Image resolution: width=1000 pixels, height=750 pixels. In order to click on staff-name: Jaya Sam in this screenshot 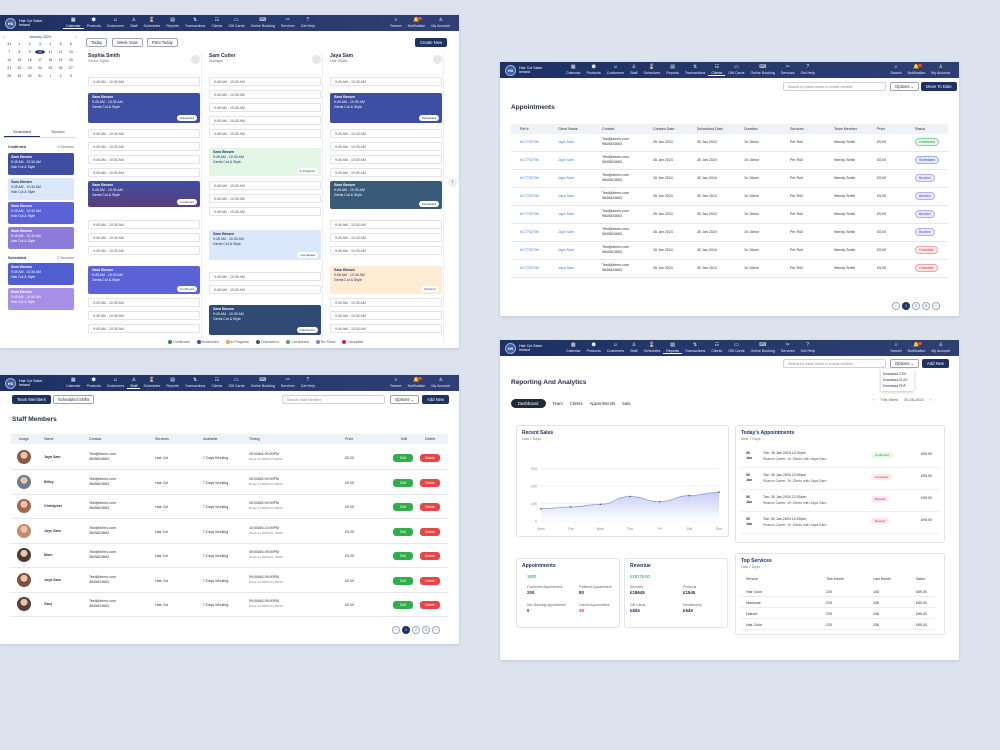, I will do `click(52, 457)`.